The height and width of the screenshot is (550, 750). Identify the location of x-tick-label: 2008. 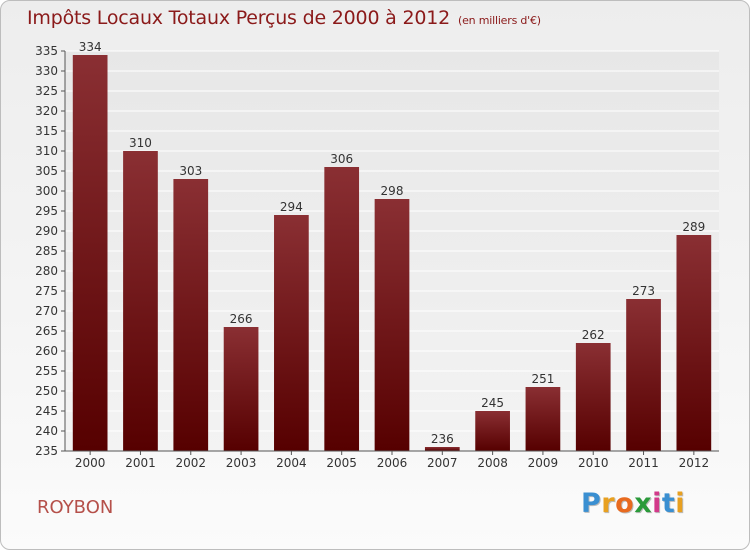
(492, 463).